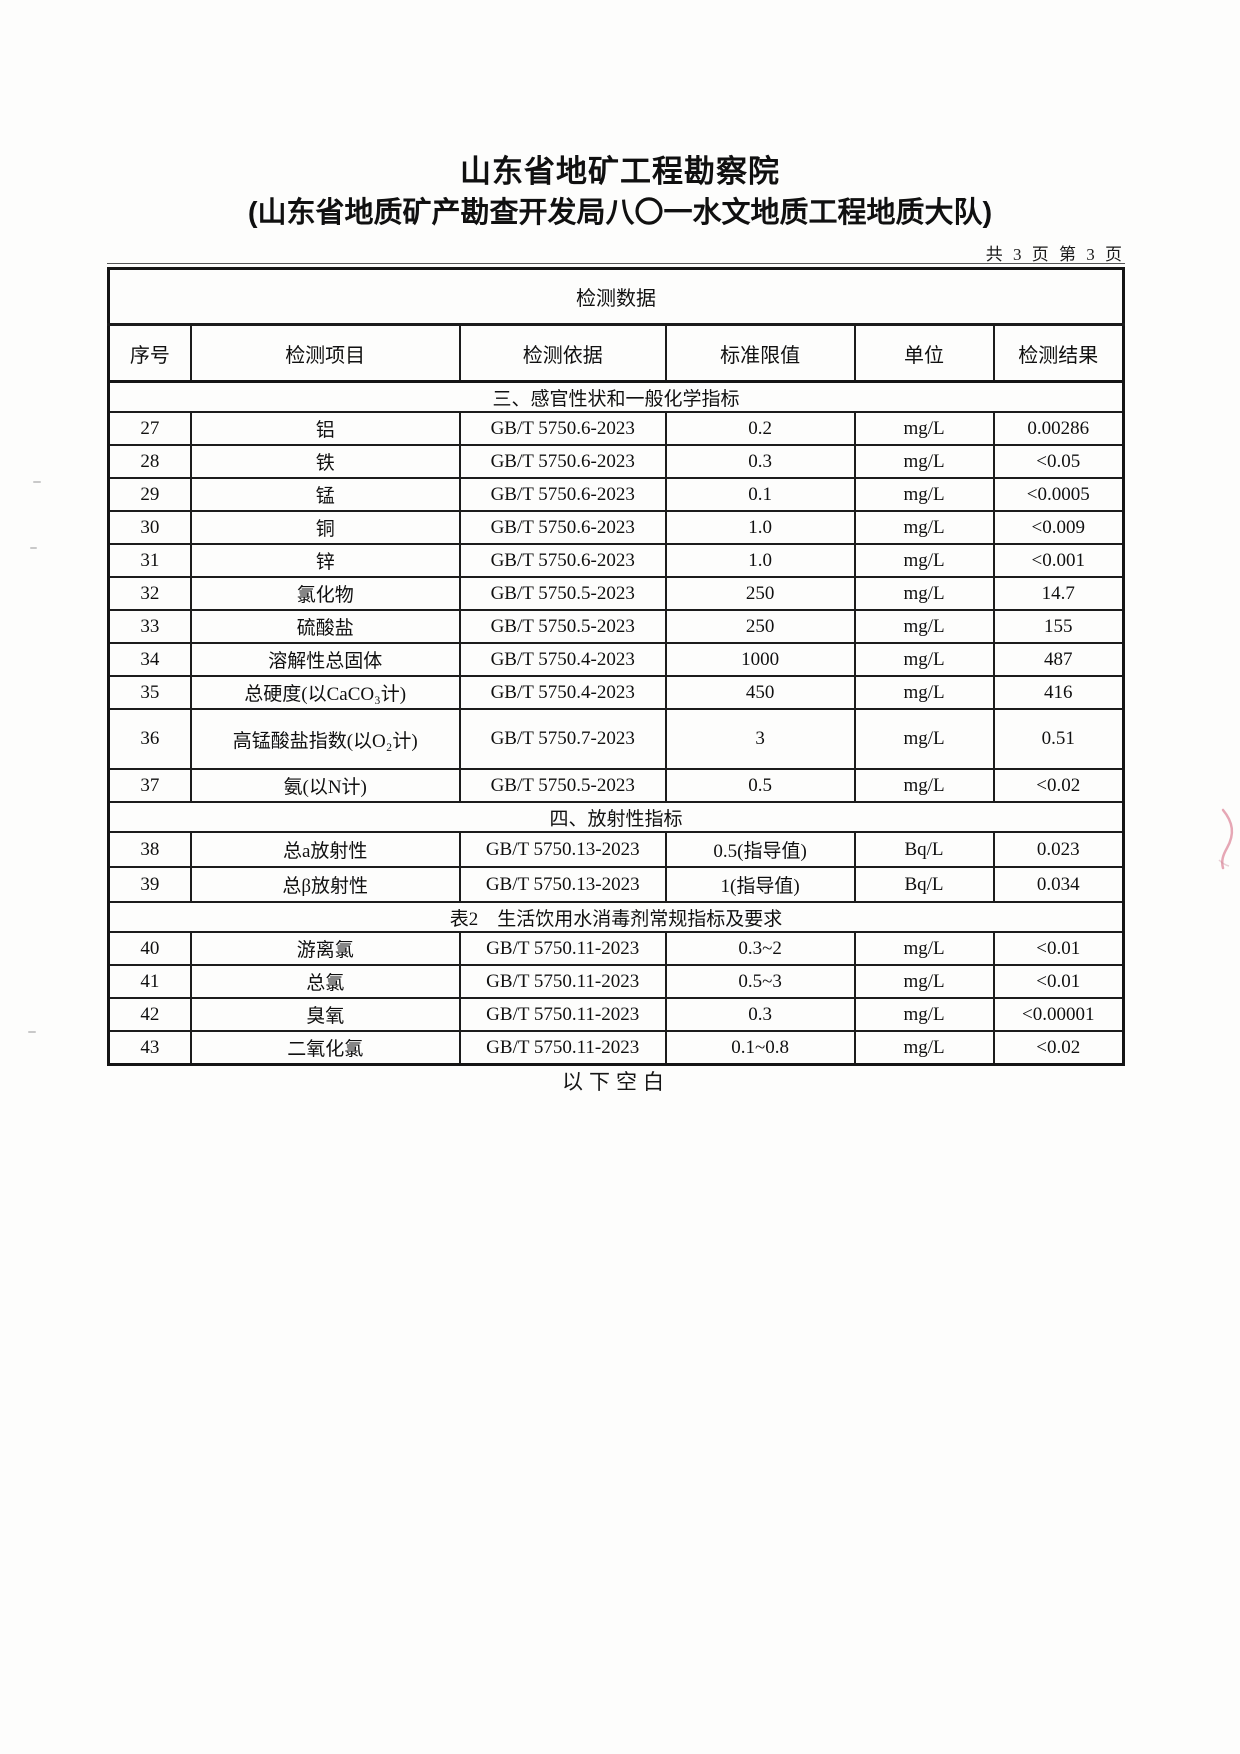  Describe the element at coordinates (760, 494) in the screenshot. I see `cell-limit: 0.1` at that location.